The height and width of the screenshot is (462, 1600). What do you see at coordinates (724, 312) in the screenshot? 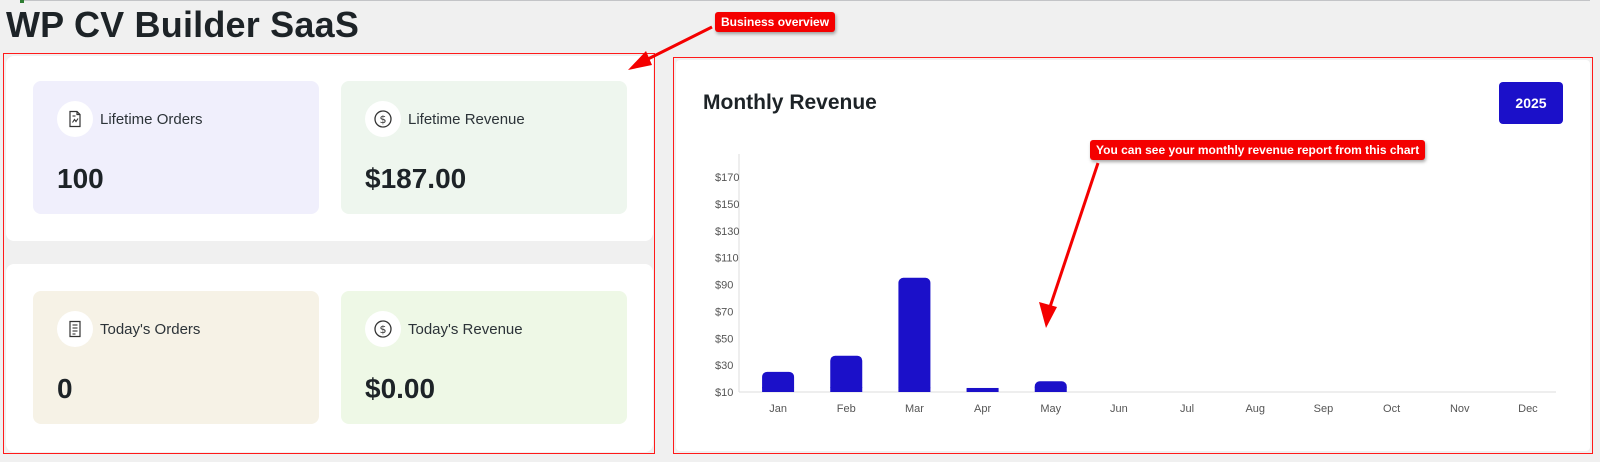
I see `y-tick-label: $70` at bounding box center [724, 312].